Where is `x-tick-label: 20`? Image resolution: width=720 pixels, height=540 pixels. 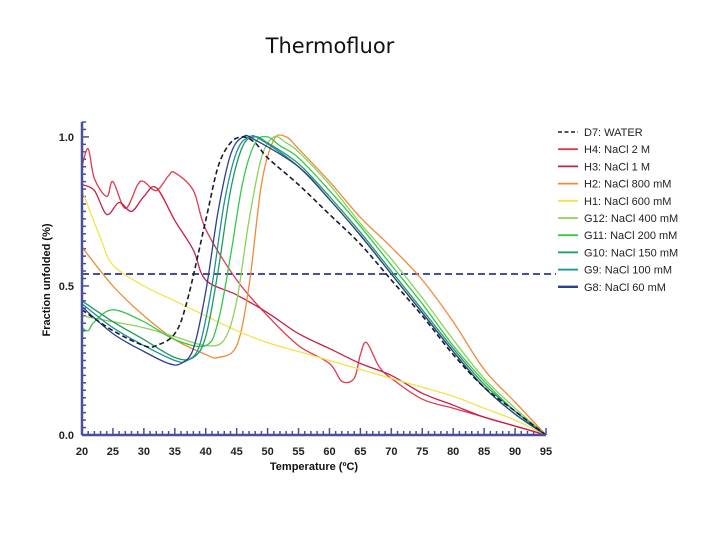
x-tick-label: 20 is located at coordinates (82, 452).